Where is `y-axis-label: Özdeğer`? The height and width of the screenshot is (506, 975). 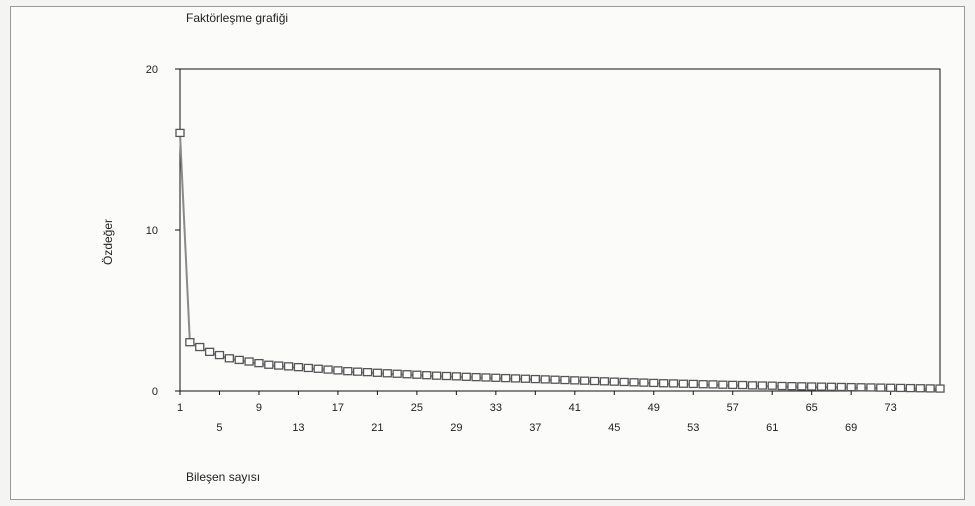
y-axis-label: Özdeğer is located at coordinates (108, 242).